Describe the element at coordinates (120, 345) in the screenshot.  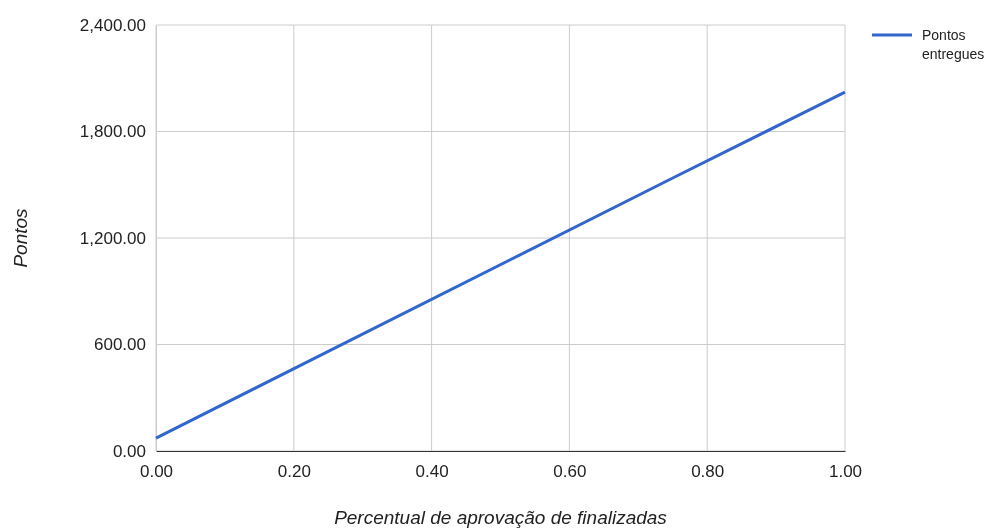
I see `y-tick-label: 600.00` at that location.